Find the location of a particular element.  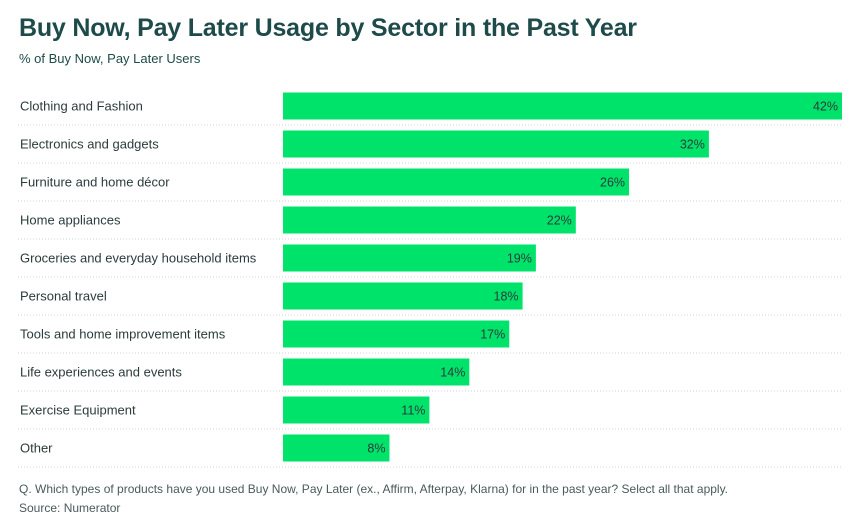

category-label: Exercise Equipment is located at coordinates (78, 410).